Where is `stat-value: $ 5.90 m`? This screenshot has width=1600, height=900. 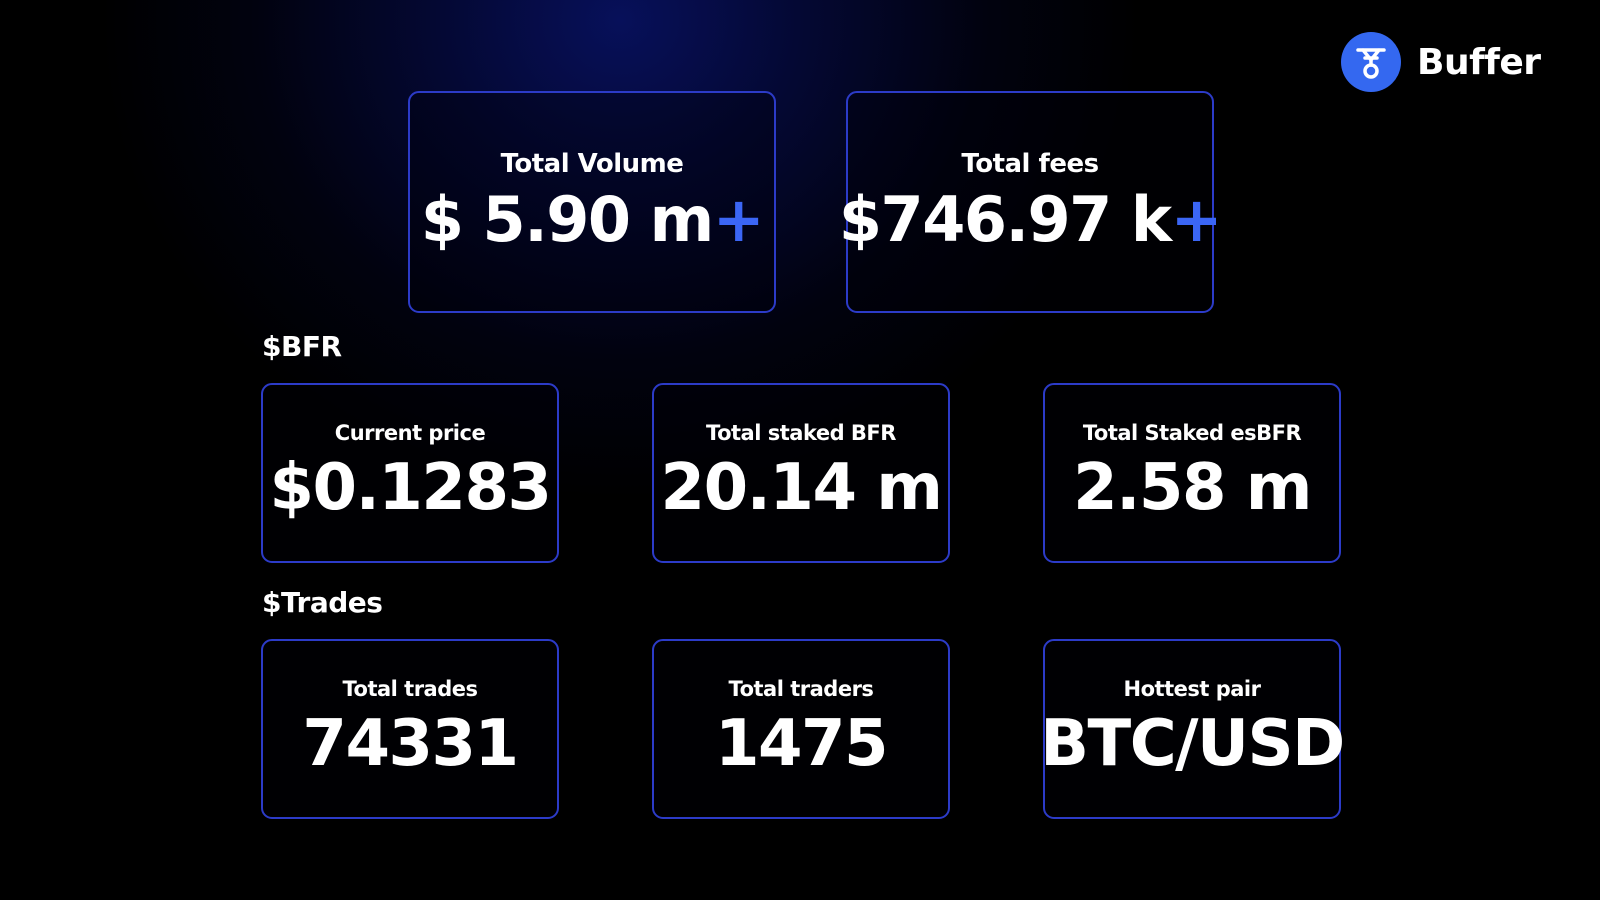
stat-value: $ 5.90 m is located at coordinates (567, 219).